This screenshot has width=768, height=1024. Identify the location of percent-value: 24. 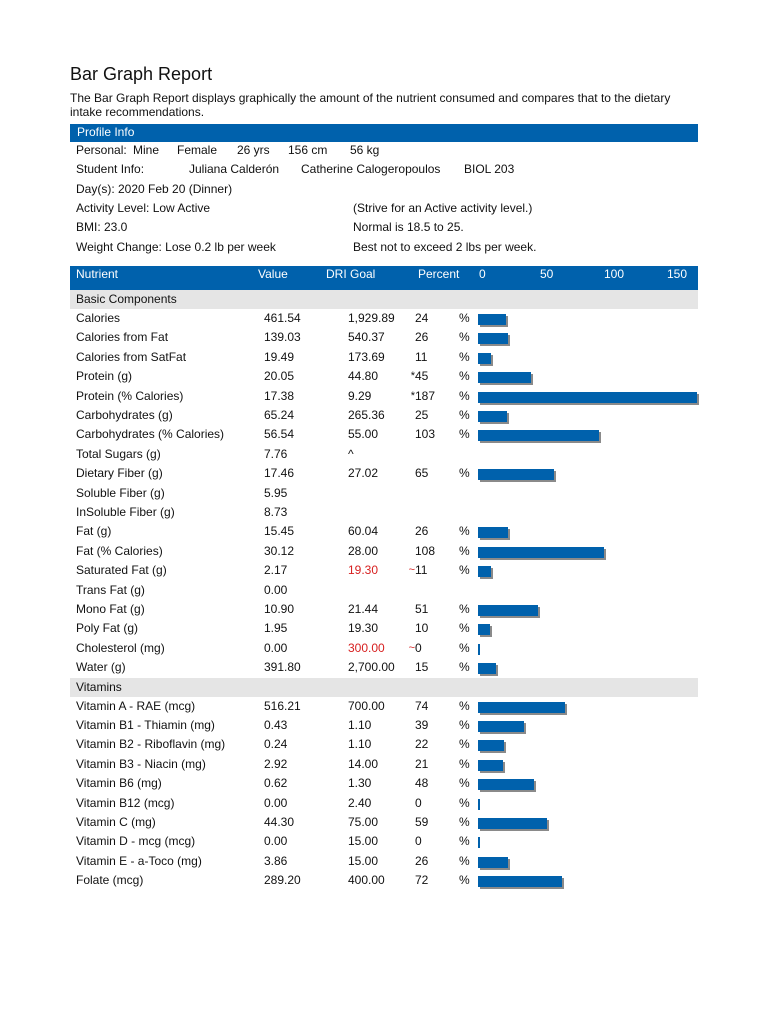
(422, 318).